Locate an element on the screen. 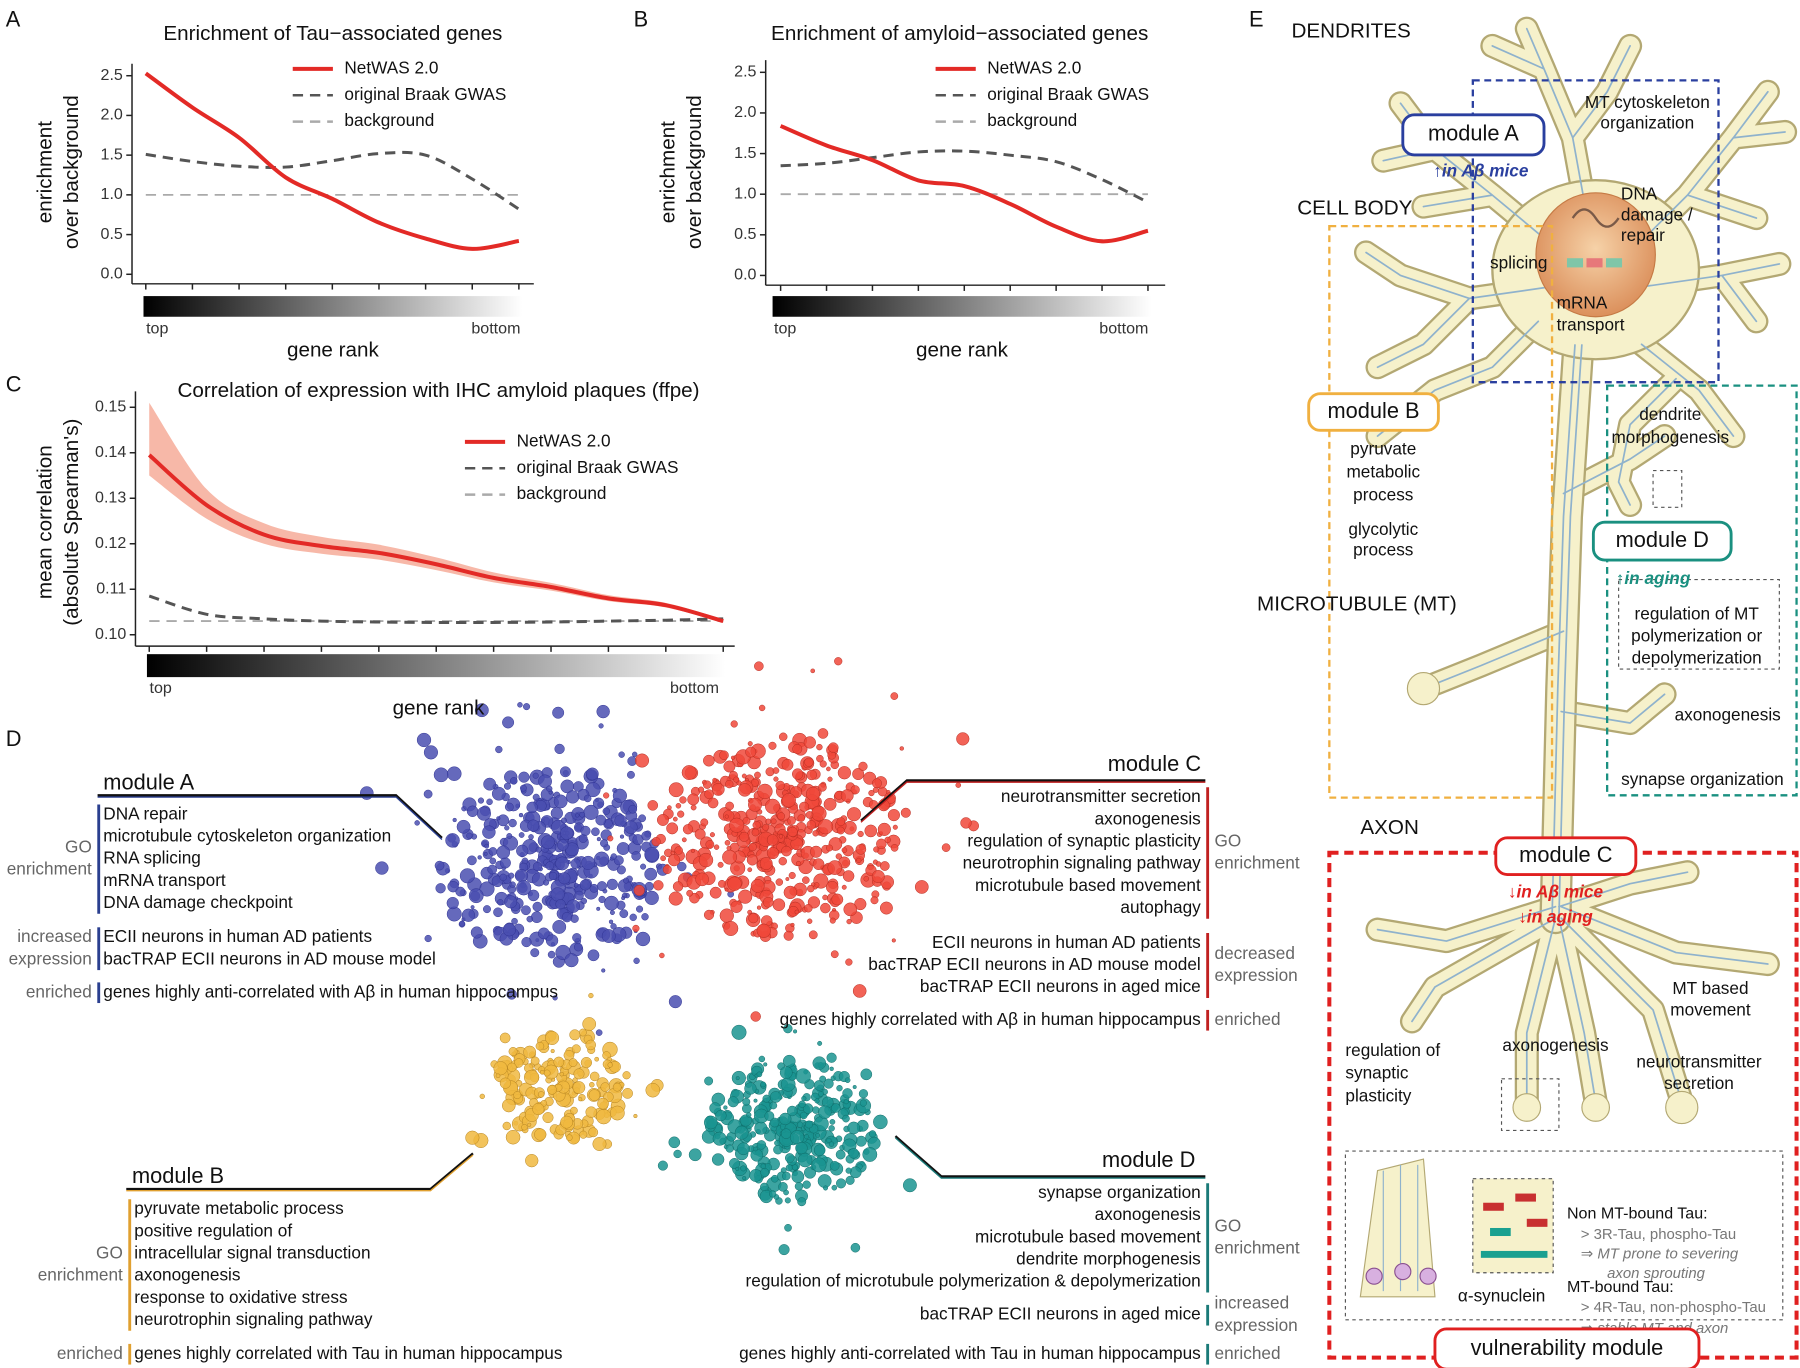  y-tick-label: 2.5 is located at coordinates (112, 75).